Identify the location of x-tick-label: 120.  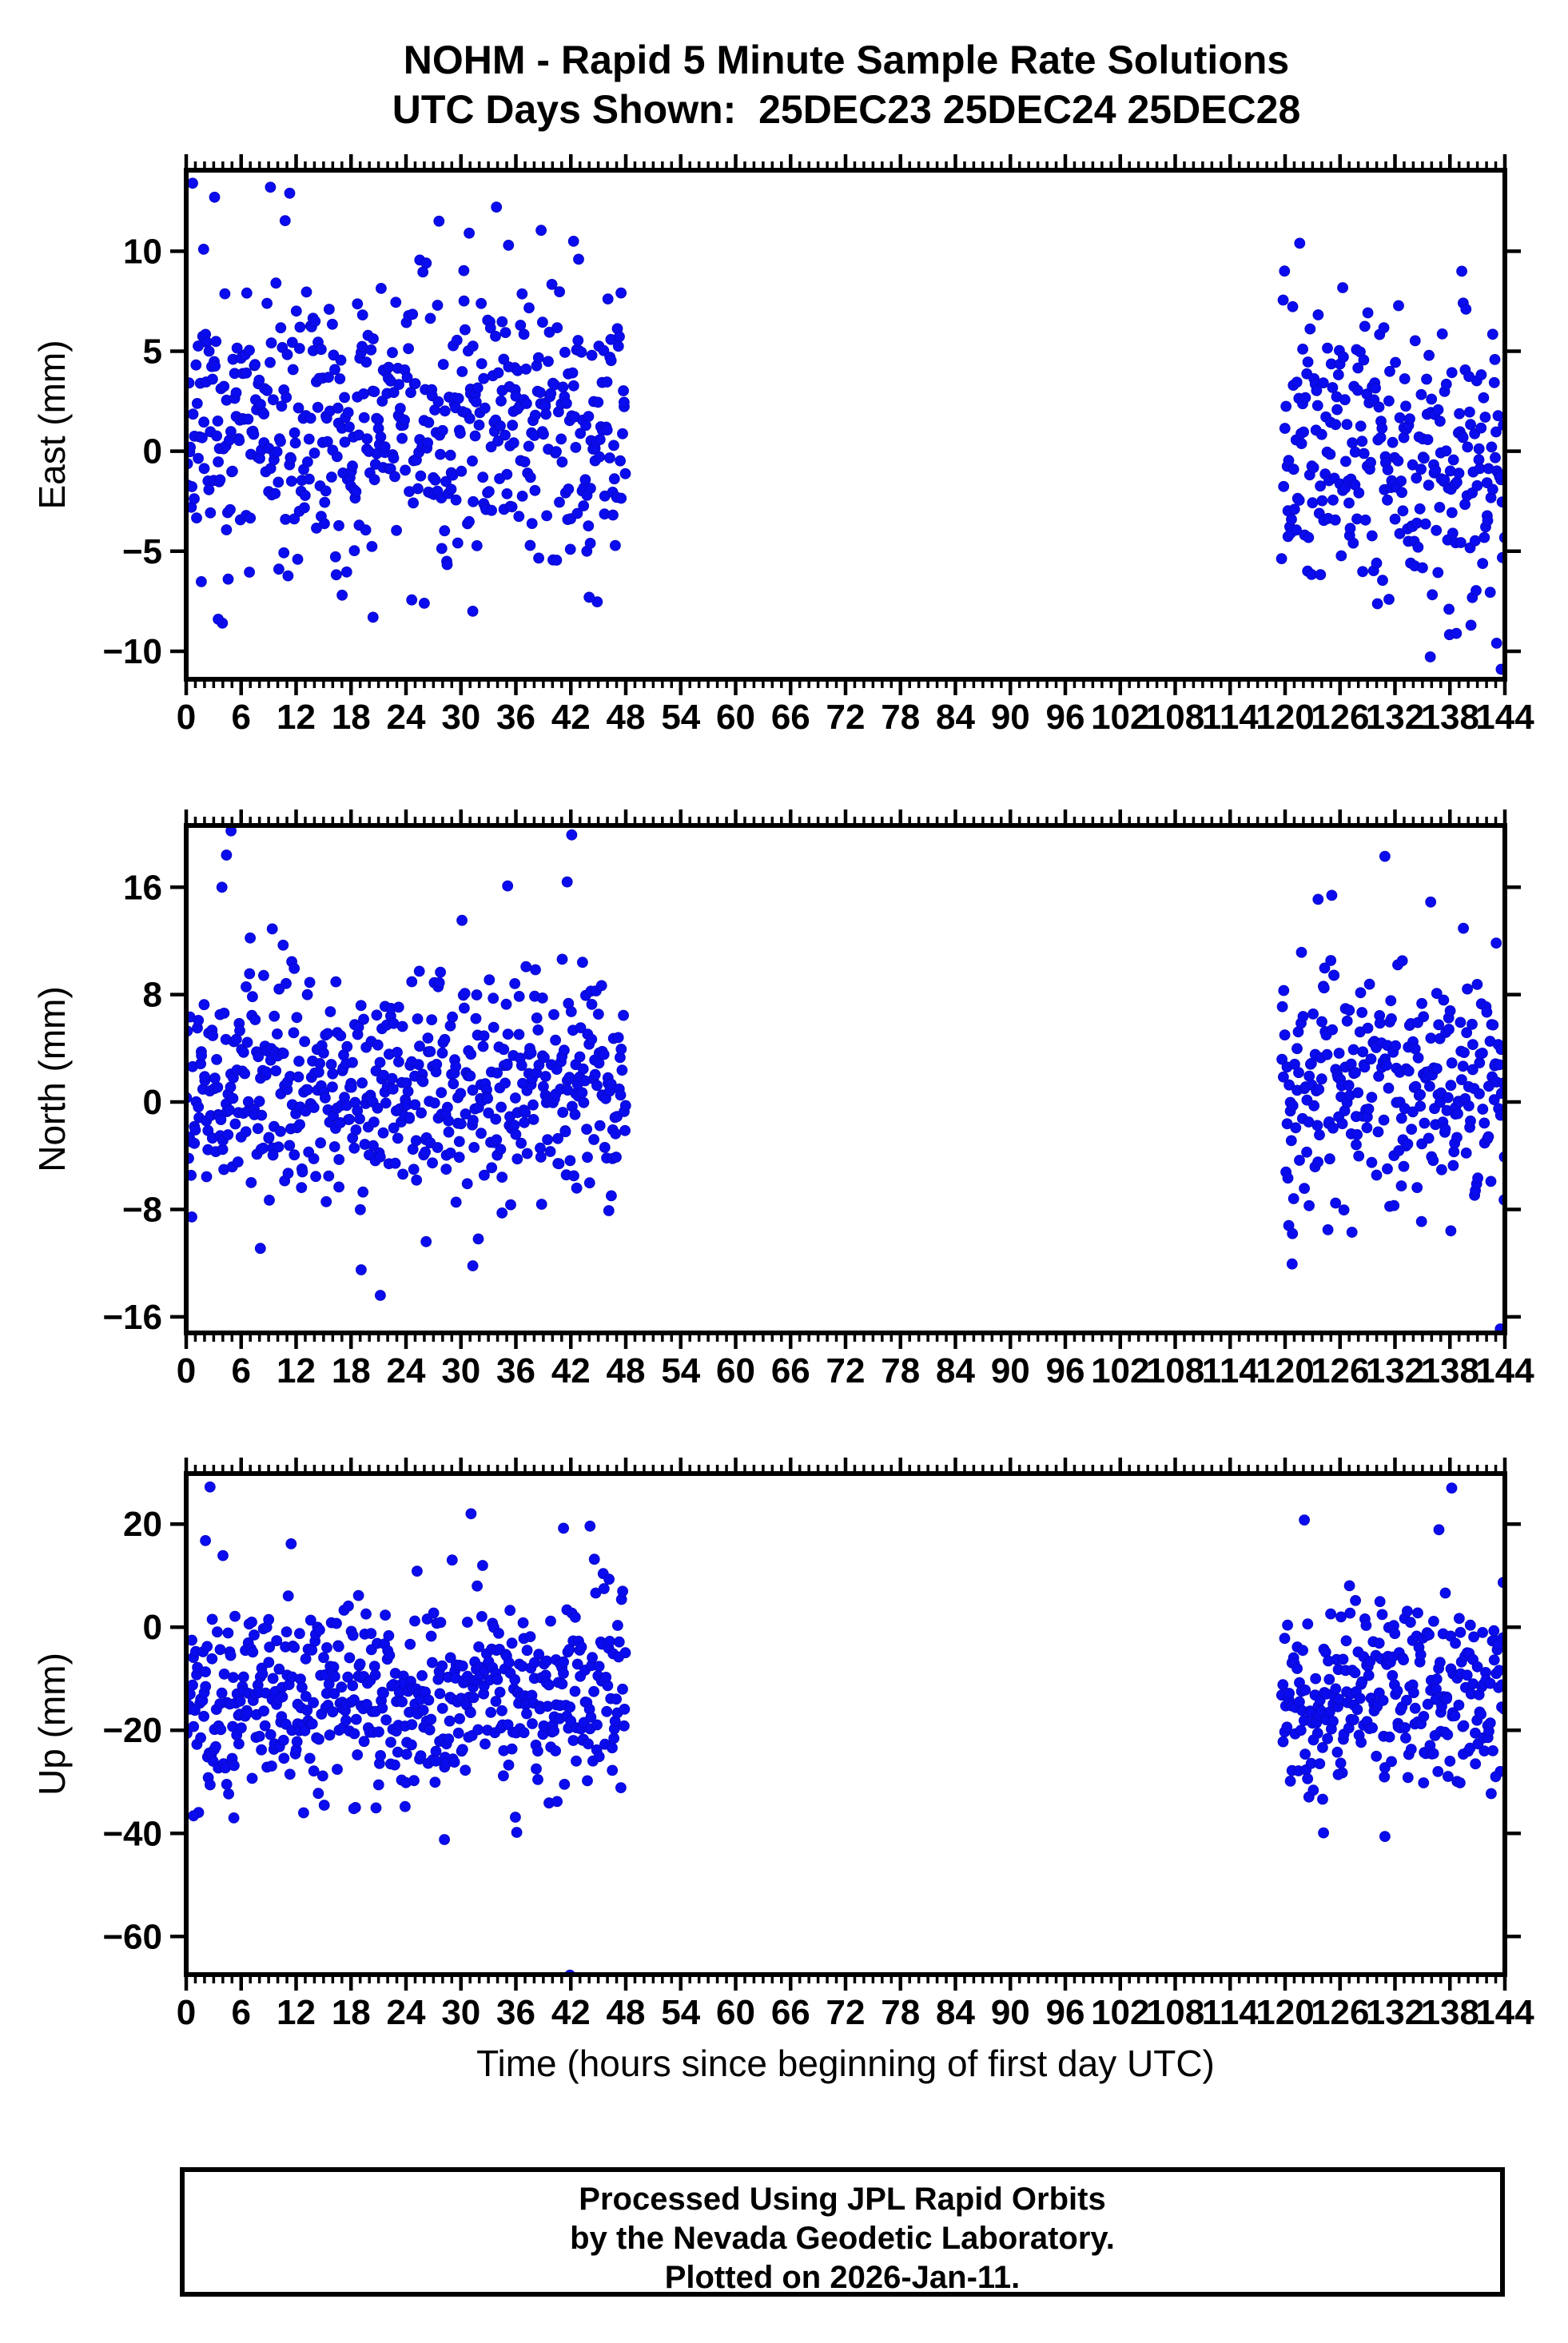
(1285, 1371).